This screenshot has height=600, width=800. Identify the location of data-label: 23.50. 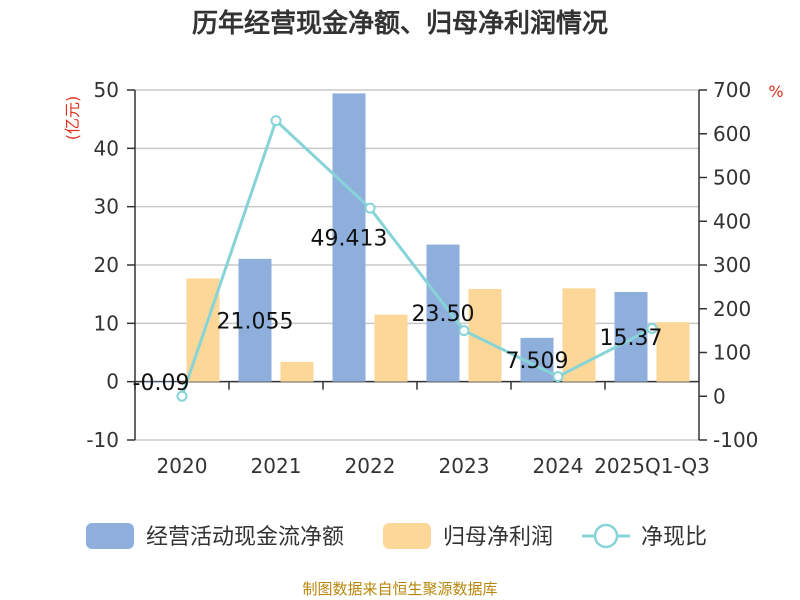
(443, 314).